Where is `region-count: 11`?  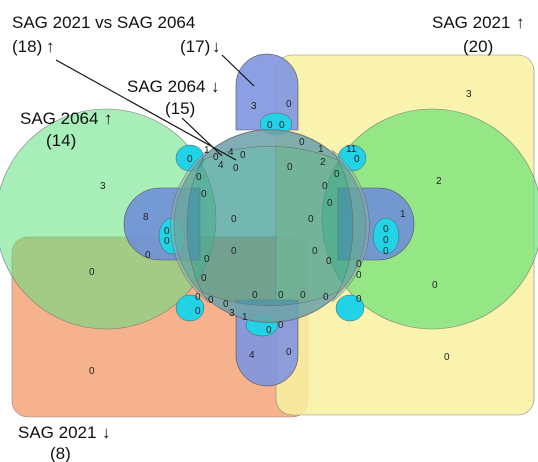 region-count: 11 is located at coordinates (351, 149).